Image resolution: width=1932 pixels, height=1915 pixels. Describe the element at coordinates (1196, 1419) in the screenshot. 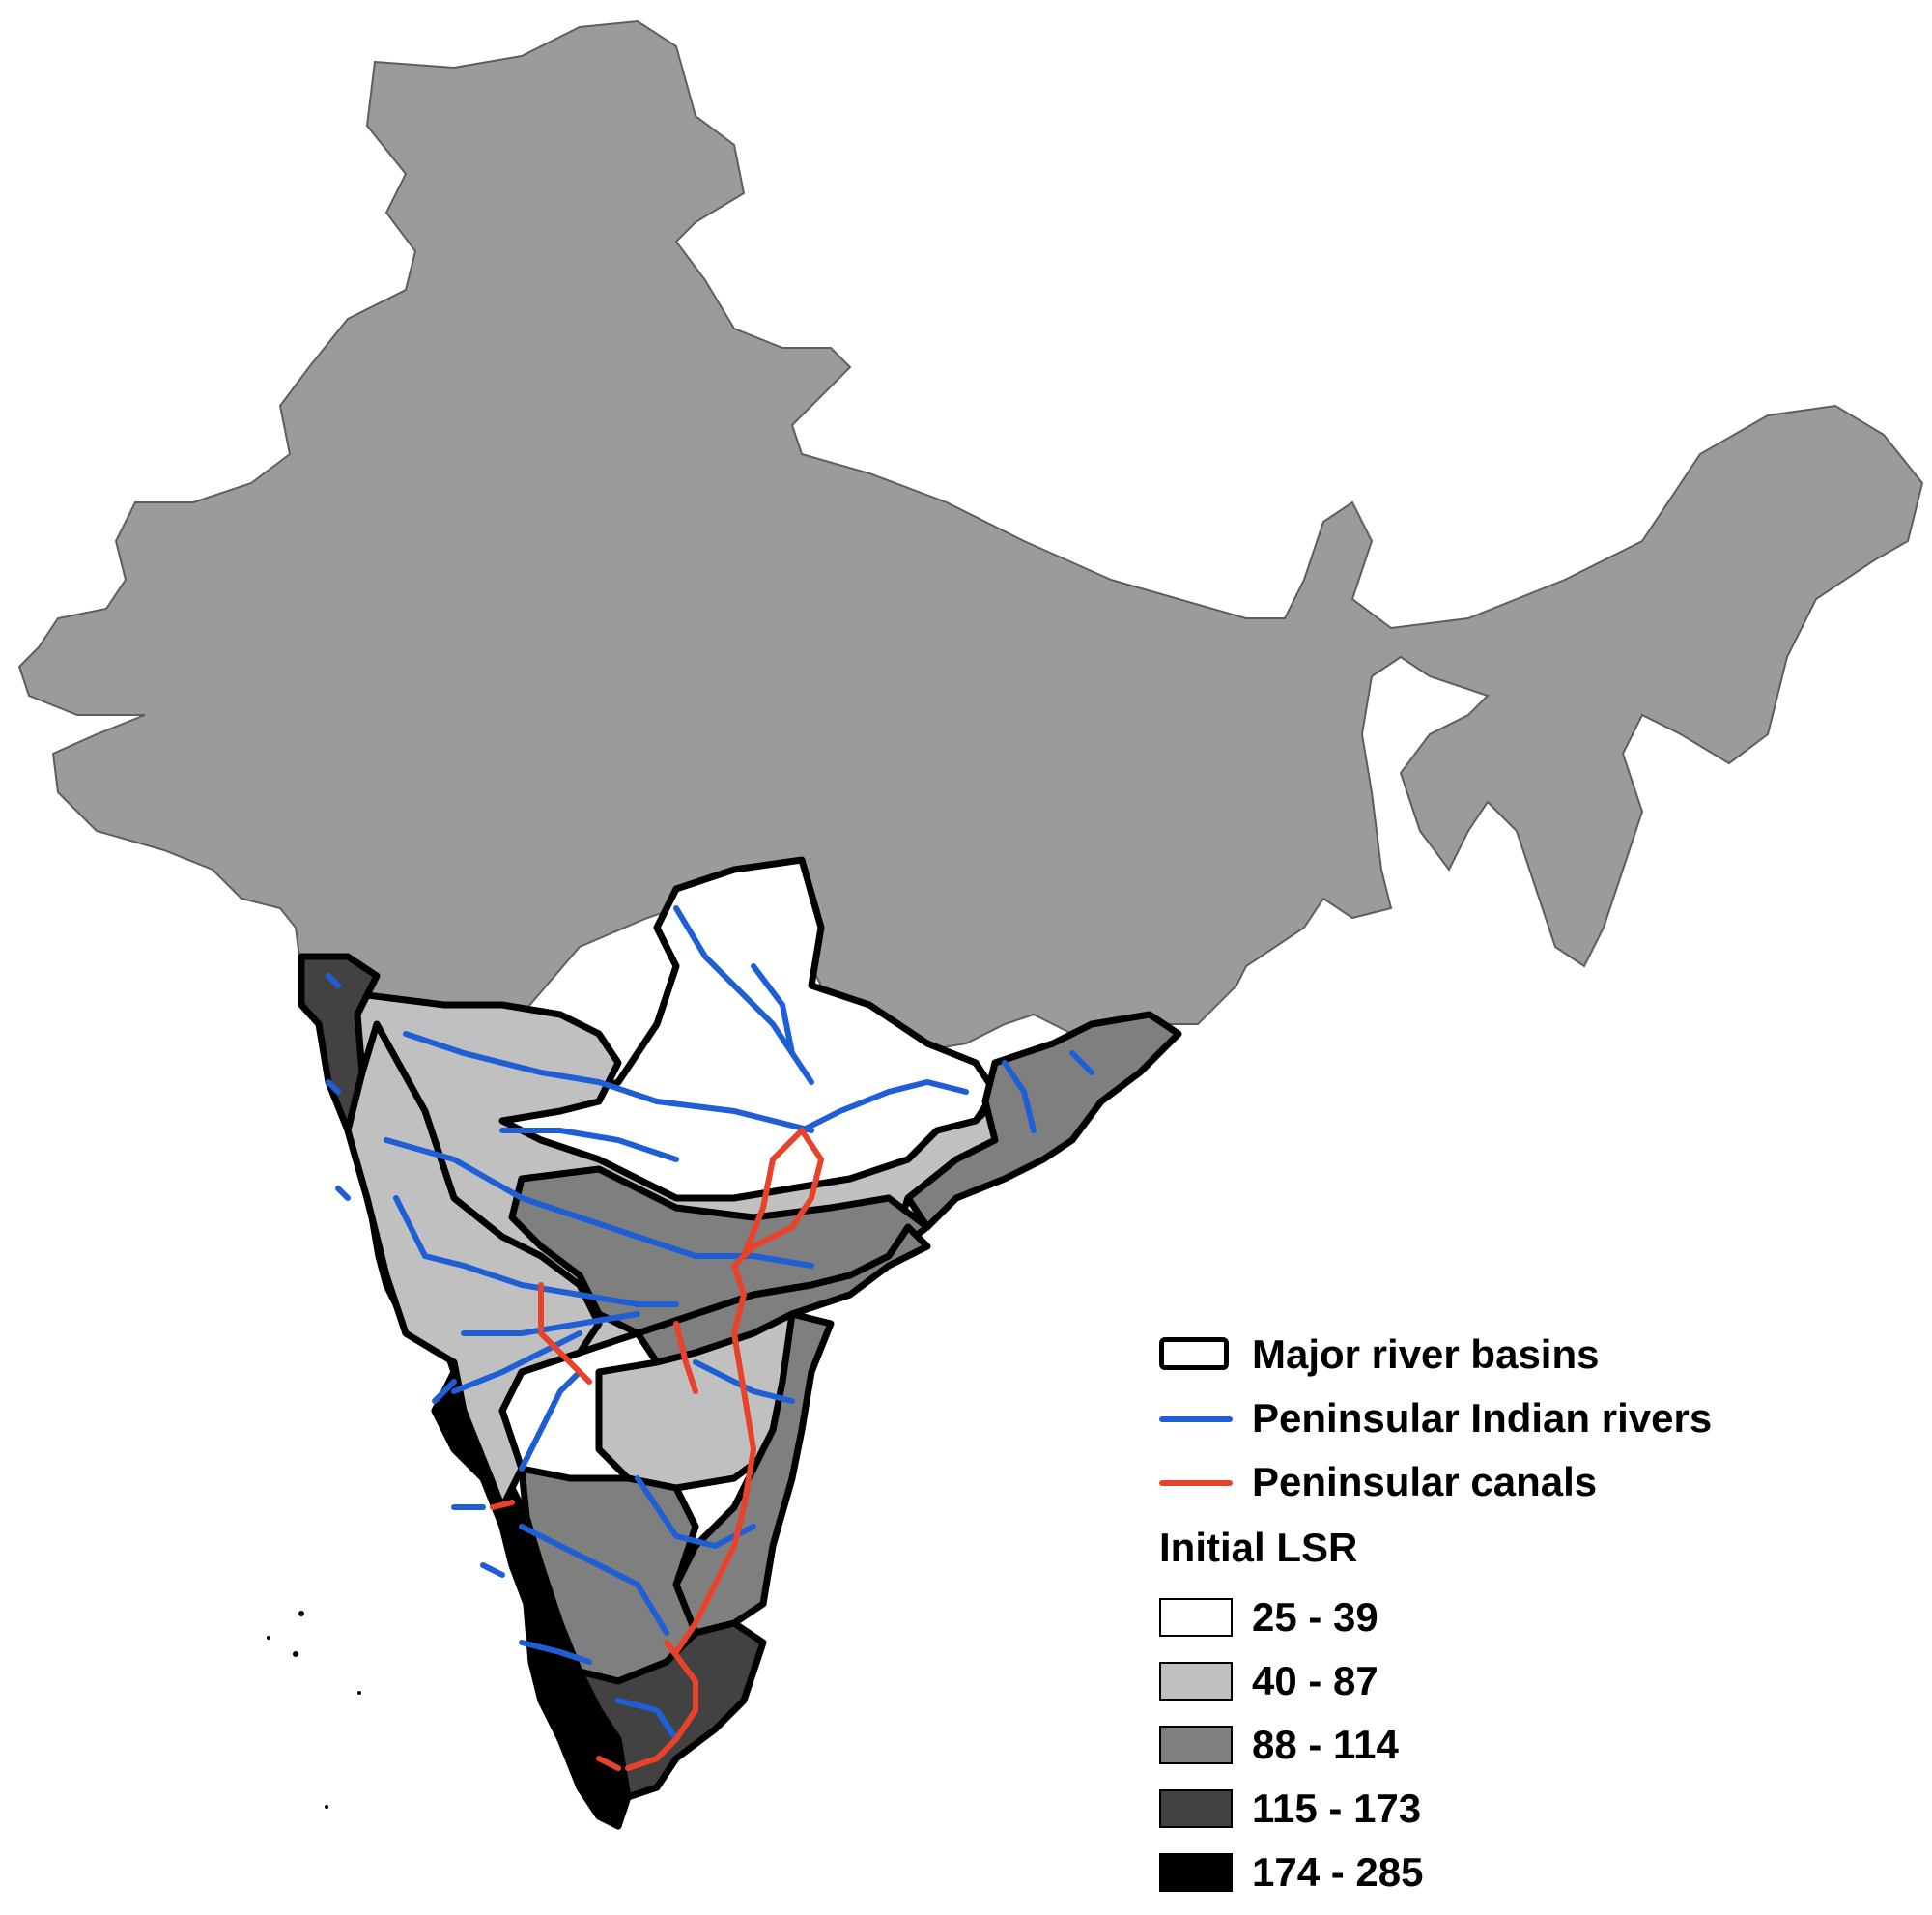

I see `river-swatch` at that location.